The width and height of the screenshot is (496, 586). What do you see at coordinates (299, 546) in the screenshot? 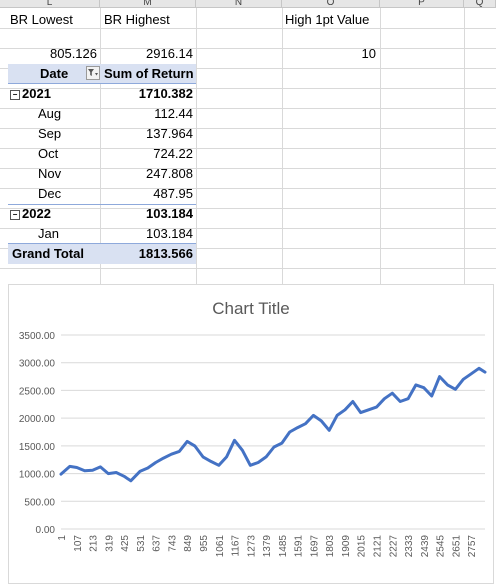
I see `x-tick-label: 1591` at bounding box center [299, 546].